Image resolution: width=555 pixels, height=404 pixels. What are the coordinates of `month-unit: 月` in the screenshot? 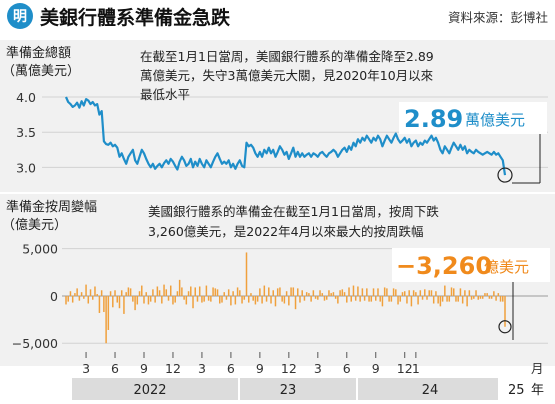 It's located at (537, 368).